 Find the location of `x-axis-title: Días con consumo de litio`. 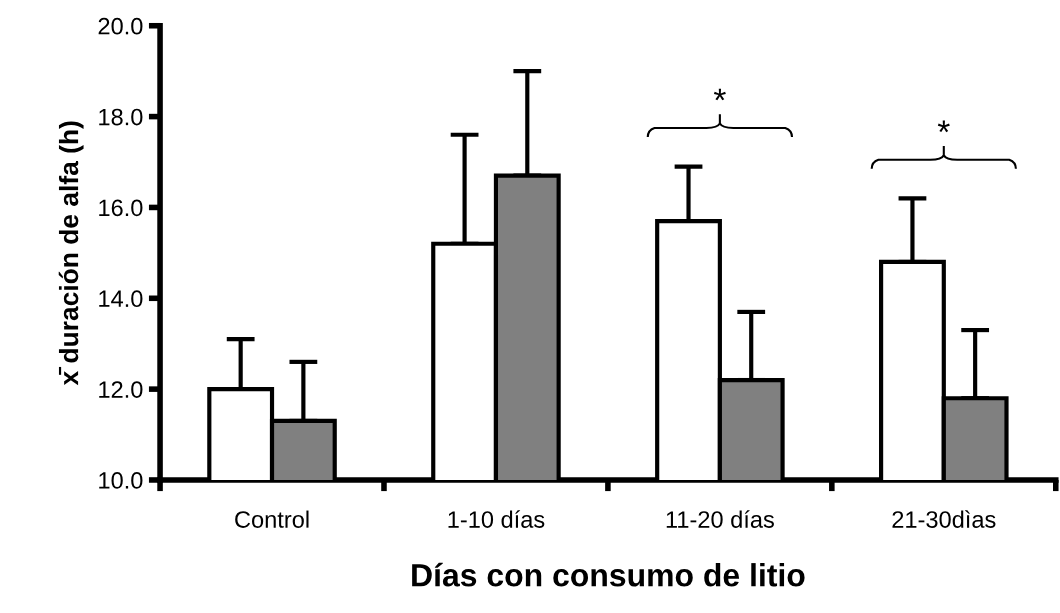

x-axis-title: Días con consumo de litio is located at coordinates (608, 574).